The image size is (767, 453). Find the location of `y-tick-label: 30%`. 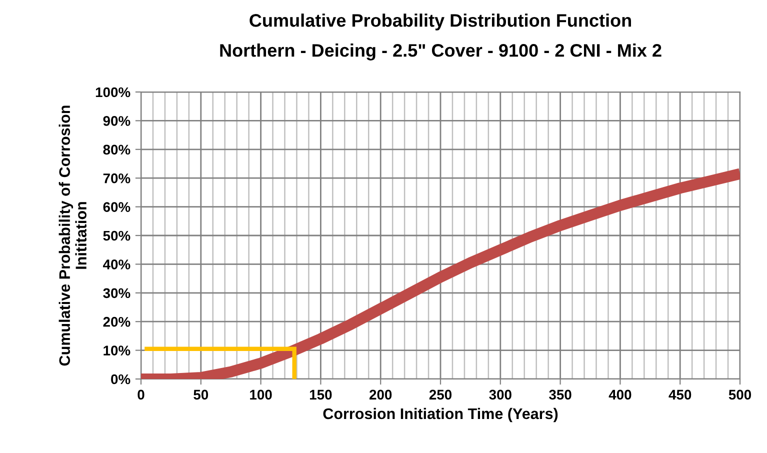

y-tick-label: 30% is located at coordinates (116, 293).